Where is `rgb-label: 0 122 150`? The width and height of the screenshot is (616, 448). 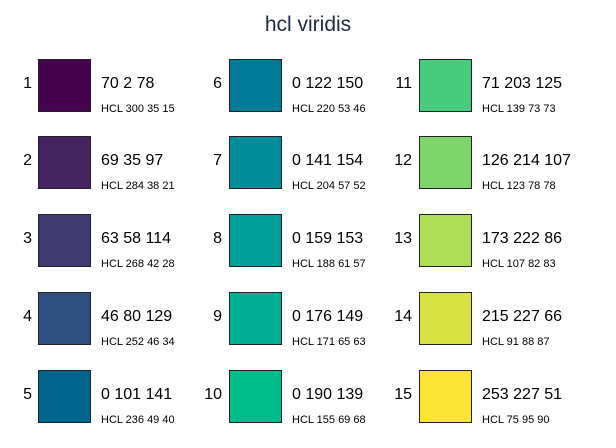
rgb-label: 0 122 150 is located at coordinates (328, 83).